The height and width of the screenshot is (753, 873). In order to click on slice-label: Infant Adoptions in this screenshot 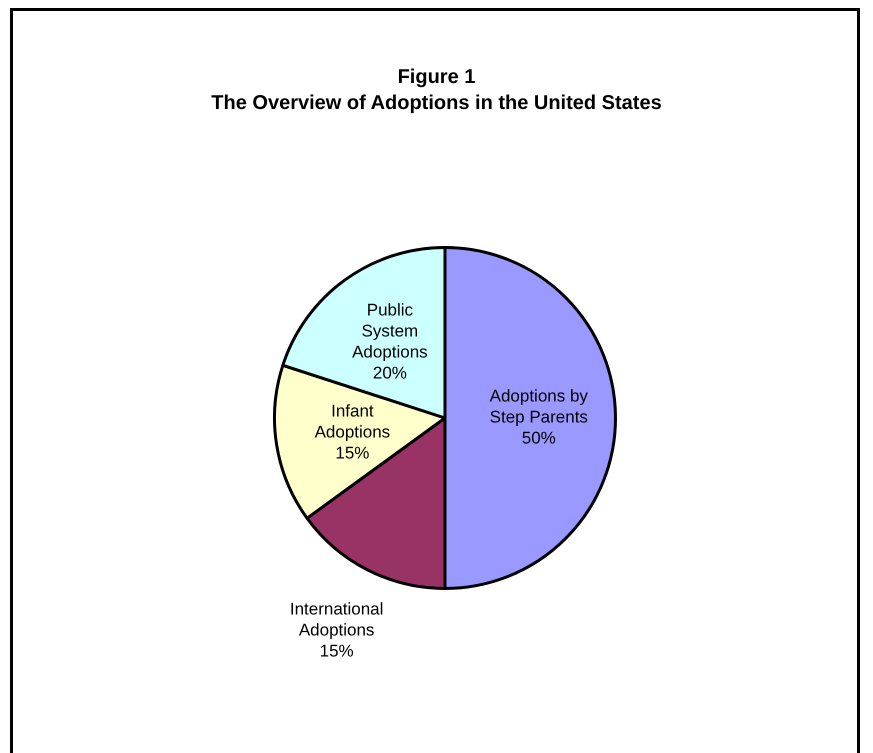, I will do `click(352, 421)`.